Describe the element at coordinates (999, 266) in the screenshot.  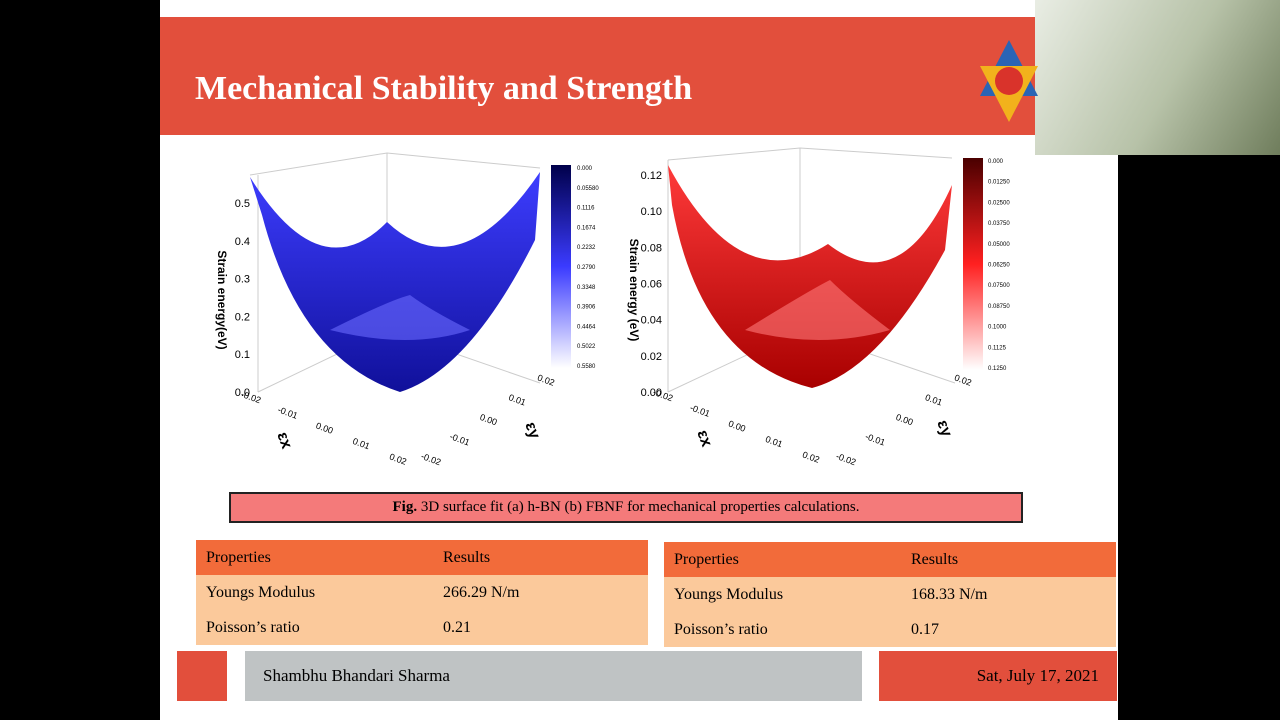
I see `colorbar-tick-label: 0.06250` at that location.